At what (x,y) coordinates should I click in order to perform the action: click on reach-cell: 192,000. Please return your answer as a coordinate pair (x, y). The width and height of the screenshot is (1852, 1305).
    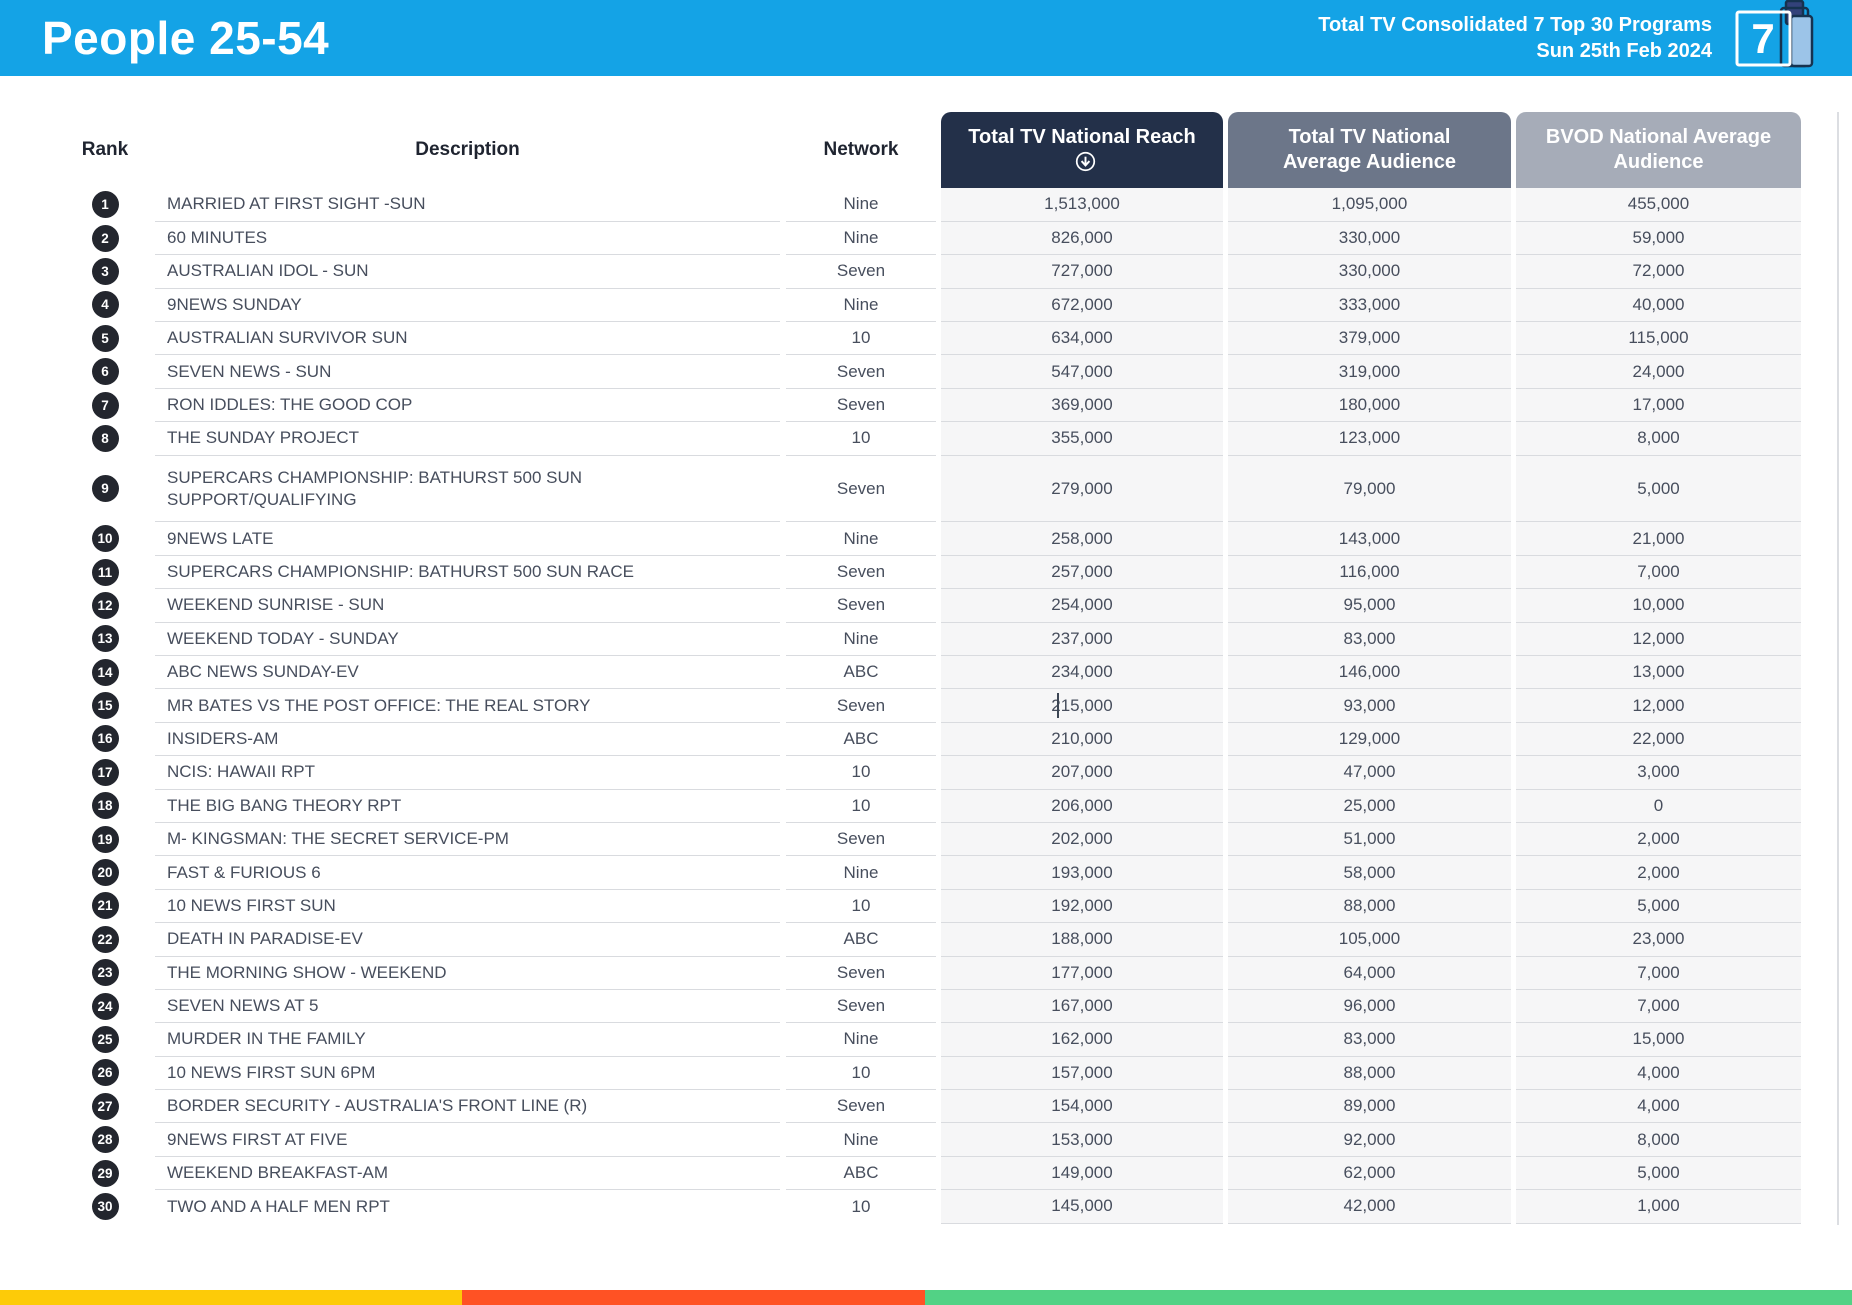
    Looking at the image, I should click on (1082, 906).